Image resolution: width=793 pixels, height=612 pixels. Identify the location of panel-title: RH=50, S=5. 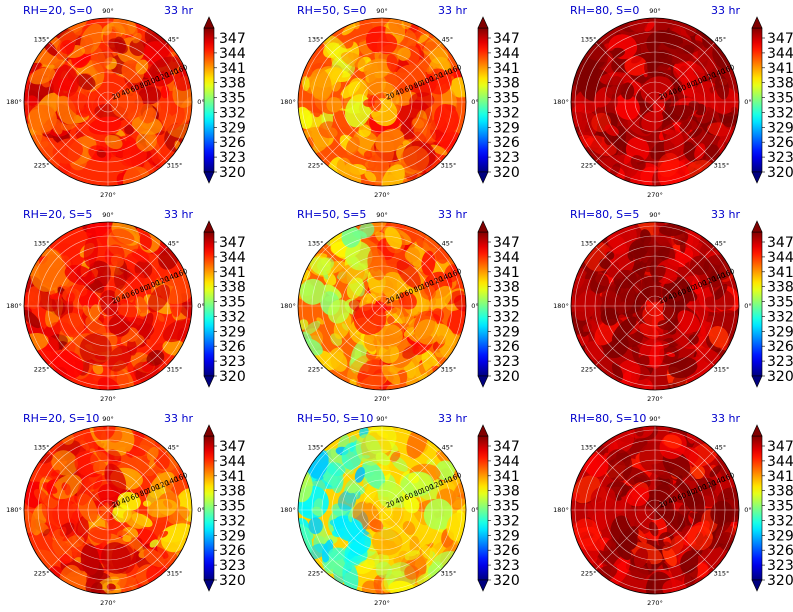
(331, 214).